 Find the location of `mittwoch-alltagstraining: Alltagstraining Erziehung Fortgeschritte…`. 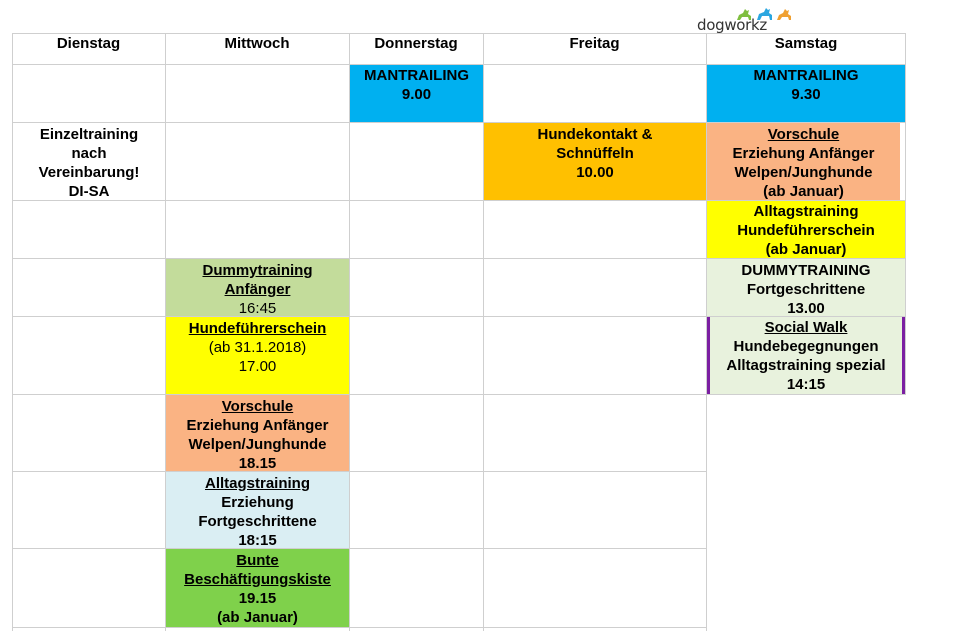

mittwoch-alltagstraining: Alltagstraining Erziehung Fortgeschritte… is located at coordinates (257, 510).